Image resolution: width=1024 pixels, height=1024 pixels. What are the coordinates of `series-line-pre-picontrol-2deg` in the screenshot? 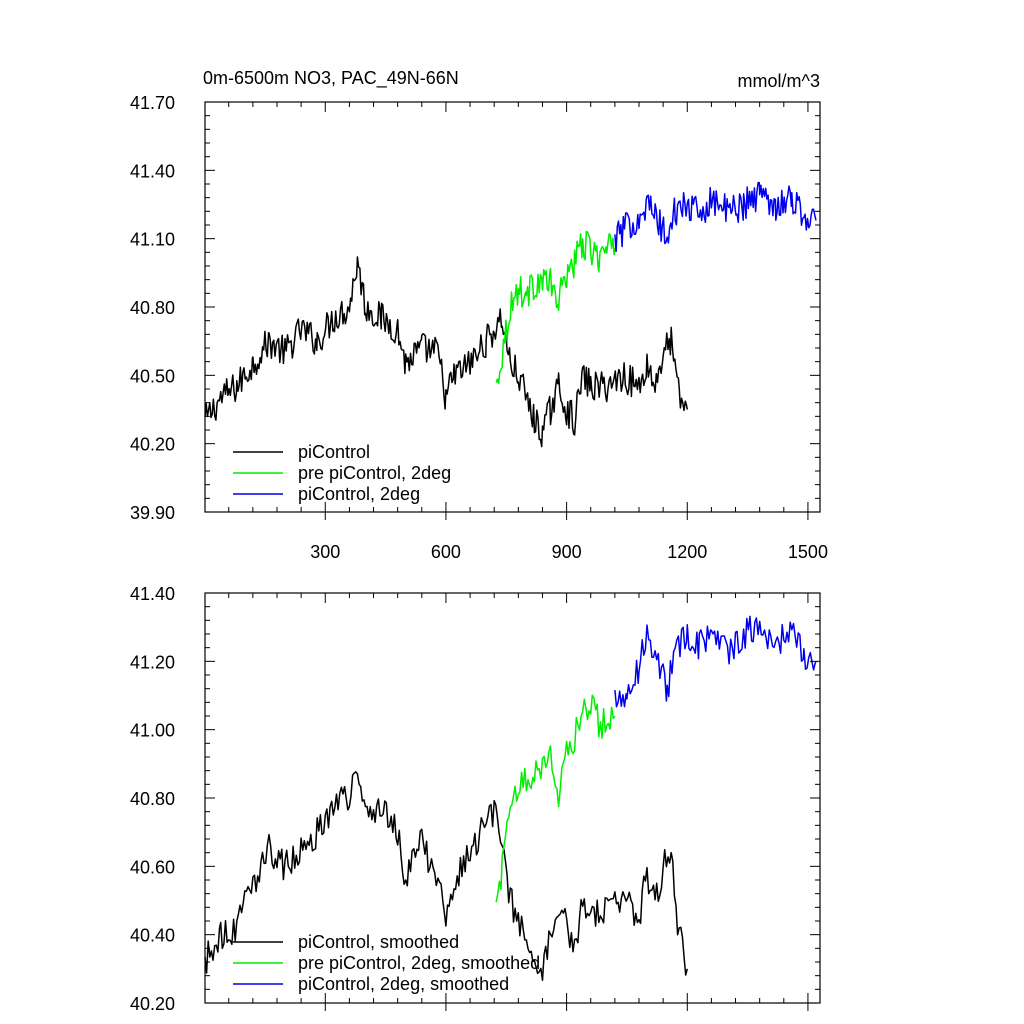 It's located at (555, 307).